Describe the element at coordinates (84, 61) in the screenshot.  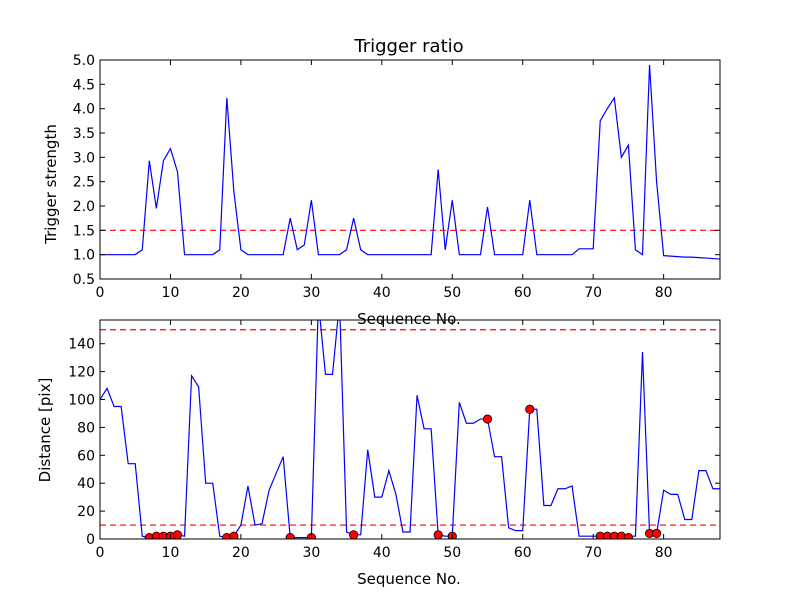
I see `y-tick-label: 5.0` at that location.